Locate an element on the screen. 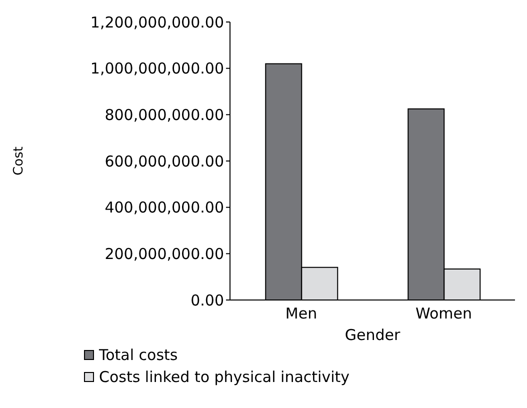 The image size is (527, 408). y-tick-label: 600,000,000.00 is located at coordinates (164, 161).